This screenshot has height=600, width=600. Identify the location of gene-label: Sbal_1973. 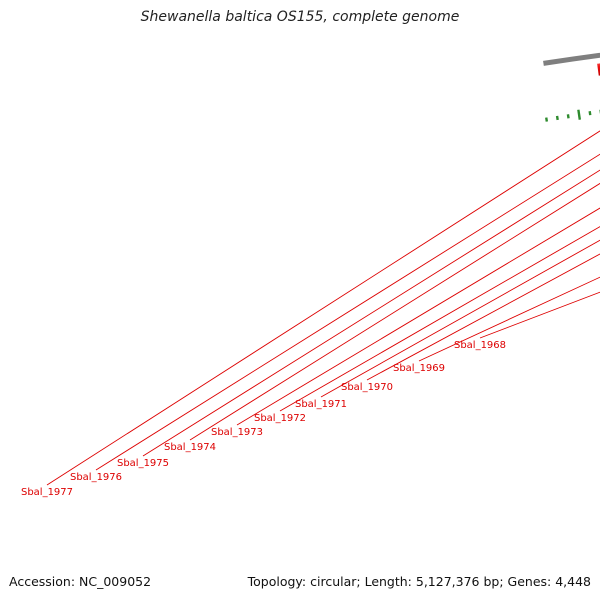
(237, 432).